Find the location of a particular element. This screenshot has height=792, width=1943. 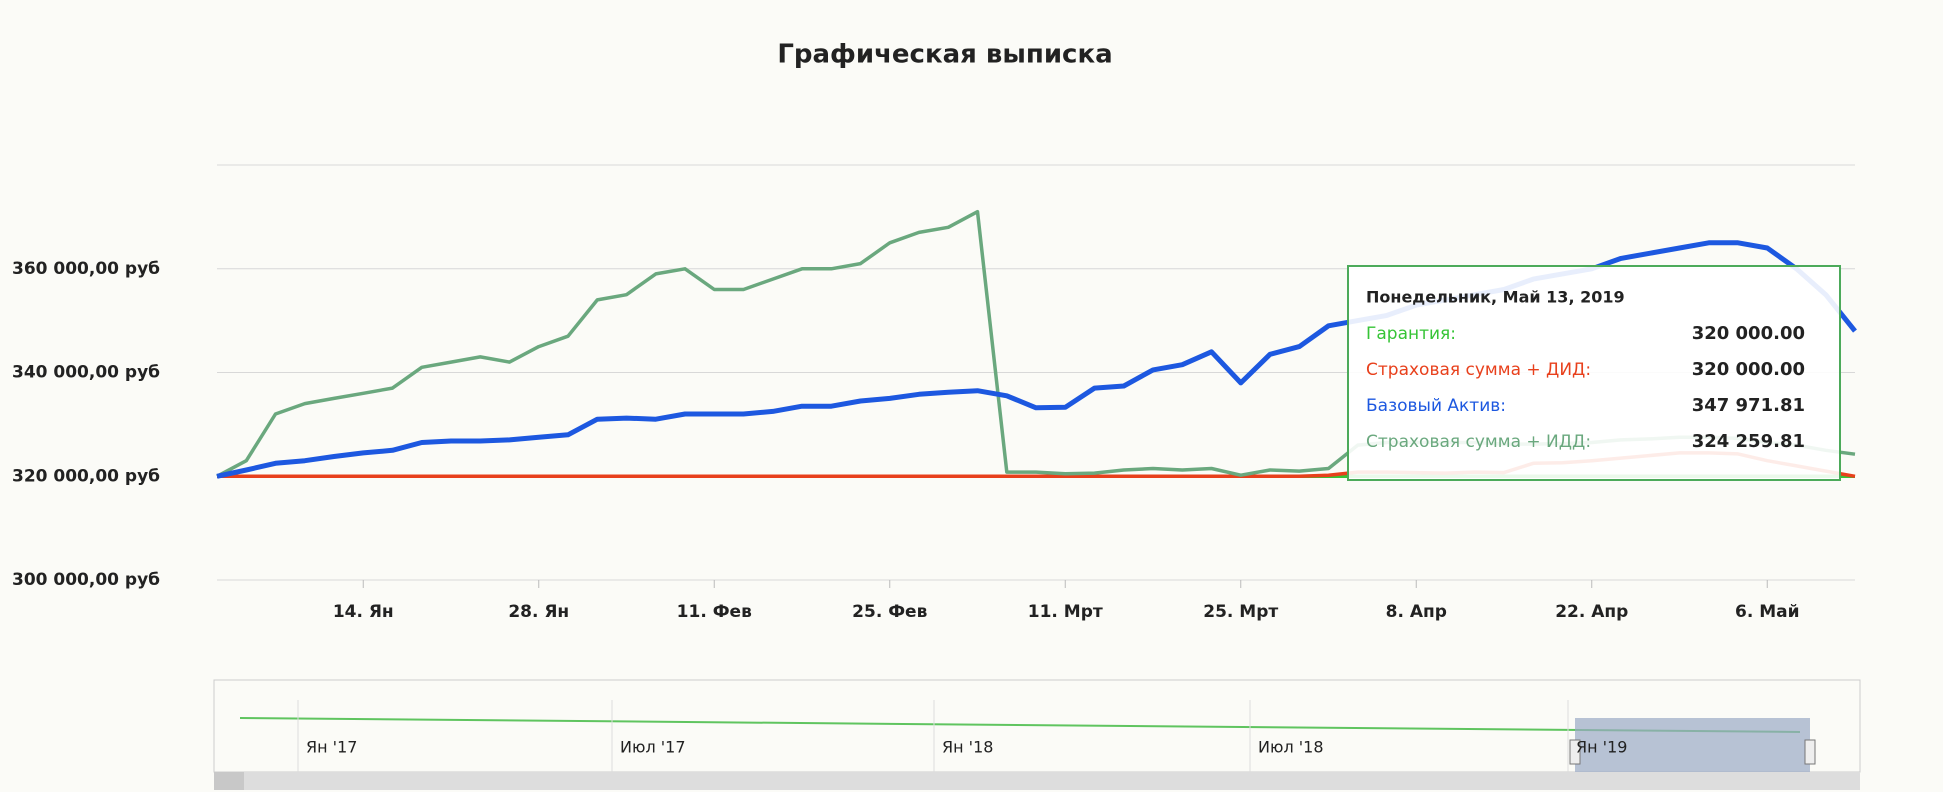

x-tick-label: 11. Фев is located at coordinates (714, 612).